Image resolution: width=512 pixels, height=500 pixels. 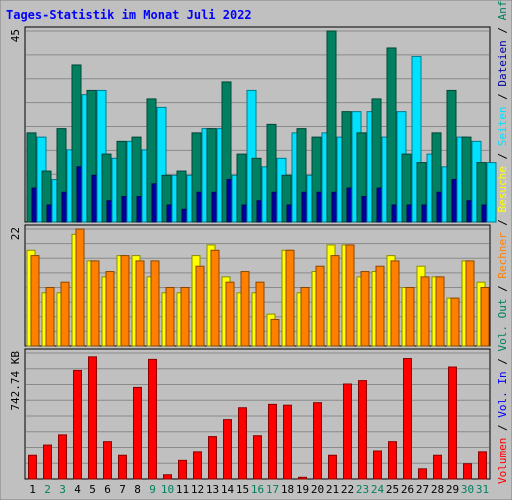 I want to click on panel-volume-ymax-label: 742.74 KB, so click(x=15, y=381).